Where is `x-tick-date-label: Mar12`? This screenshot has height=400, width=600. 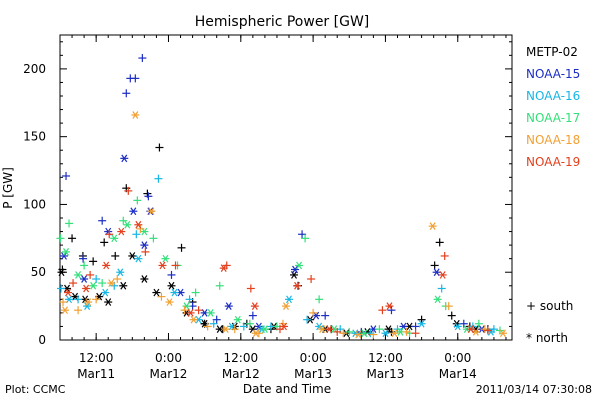 x-tick-date-label: Mar12 is located at coordinates (169, 374).